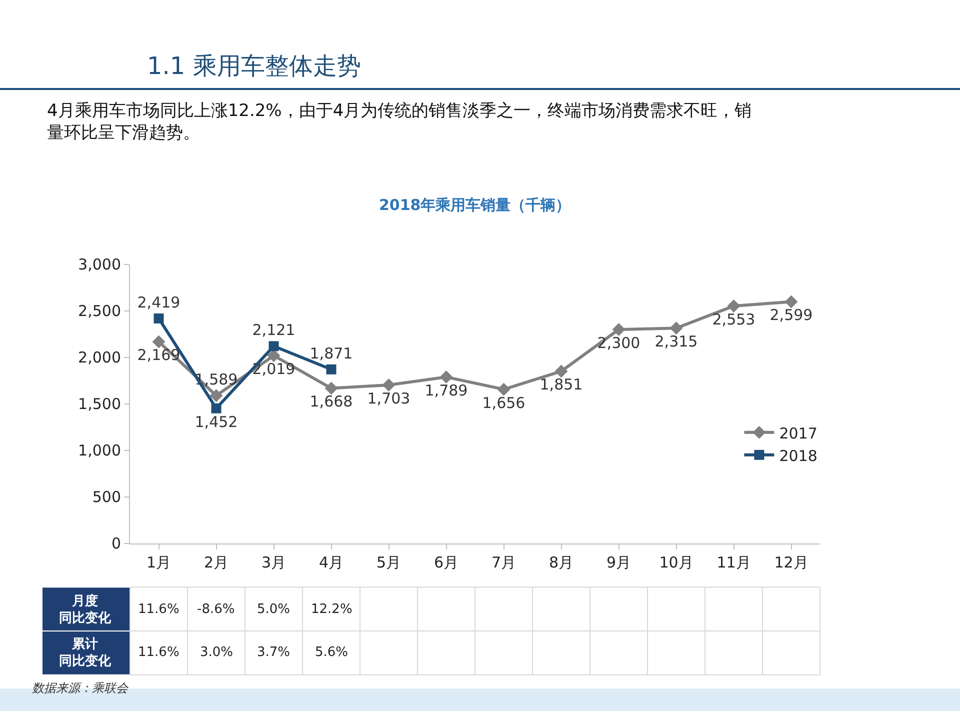  I want to click on x-tick-label: 6月, so click(446, 562).